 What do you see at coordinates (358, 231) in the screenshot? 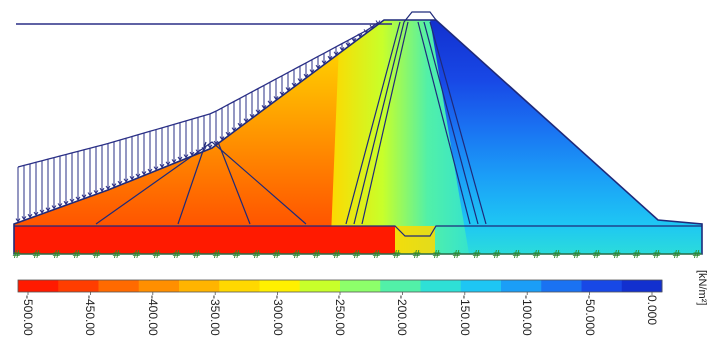
I see `foundation-line` at bounding box center [358, 231].